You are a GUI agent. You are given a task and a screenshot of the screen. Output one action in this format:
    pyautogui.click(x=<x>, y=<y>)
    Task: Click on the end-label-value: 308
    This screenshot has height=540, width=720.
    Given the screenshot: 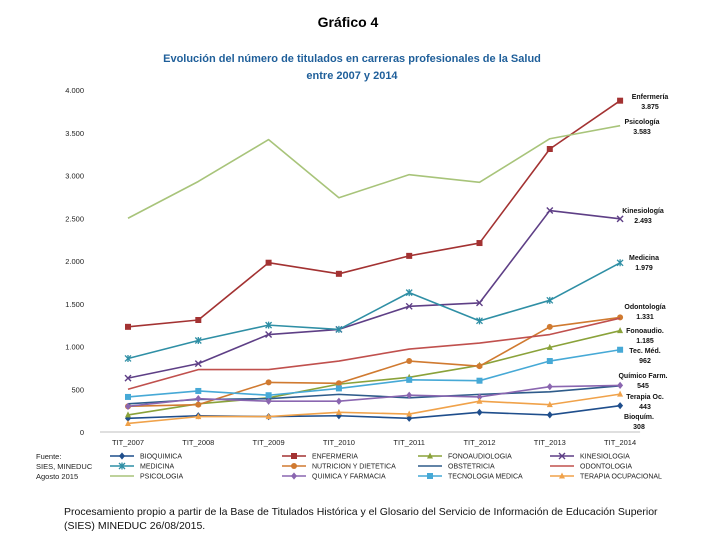 What is the action you would take?
    pyautogui.click(x=639, y=427)
    